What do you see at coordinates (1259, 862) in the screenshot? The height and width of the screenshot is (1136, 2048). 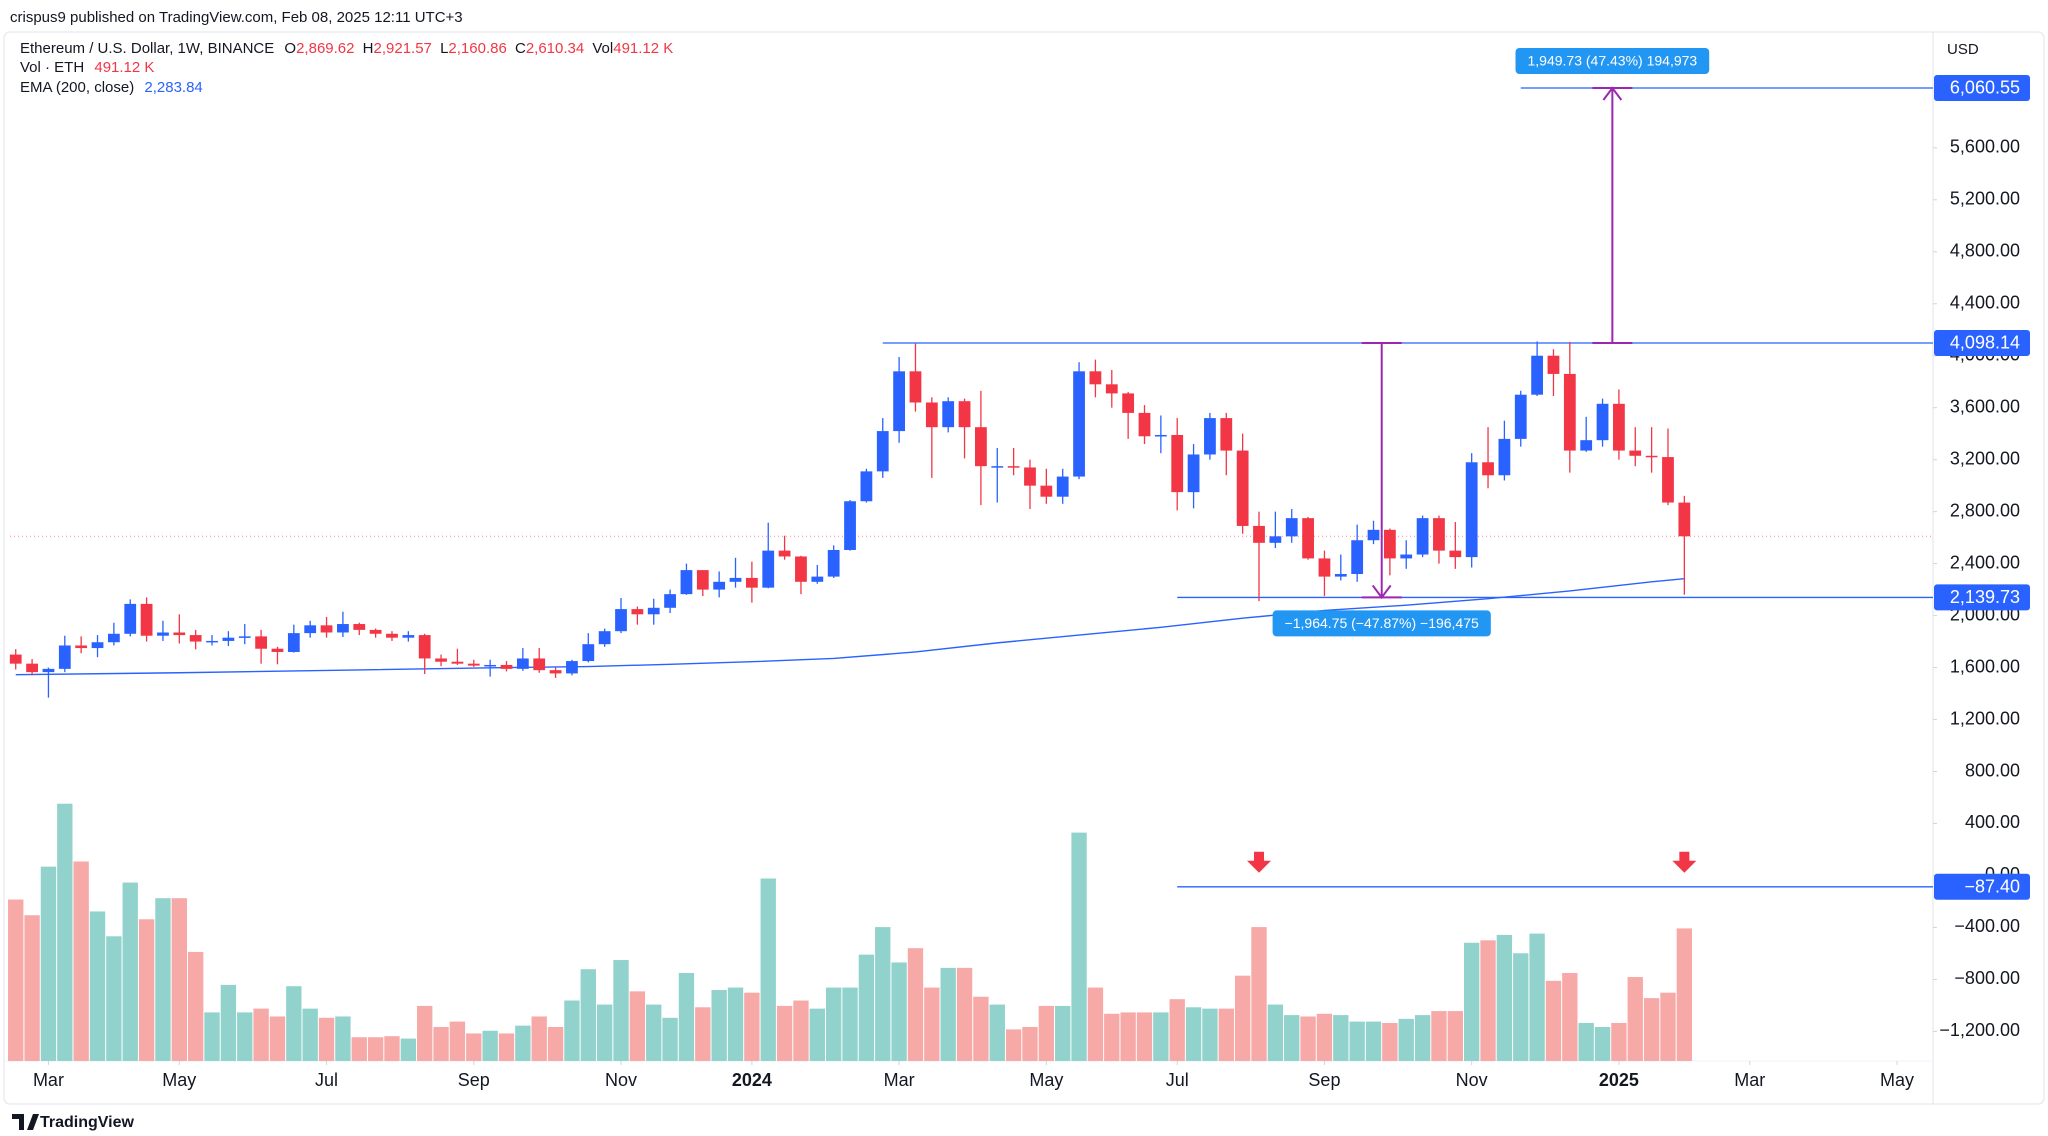 I see `signal-marker` at bounding box center [1259, 862].